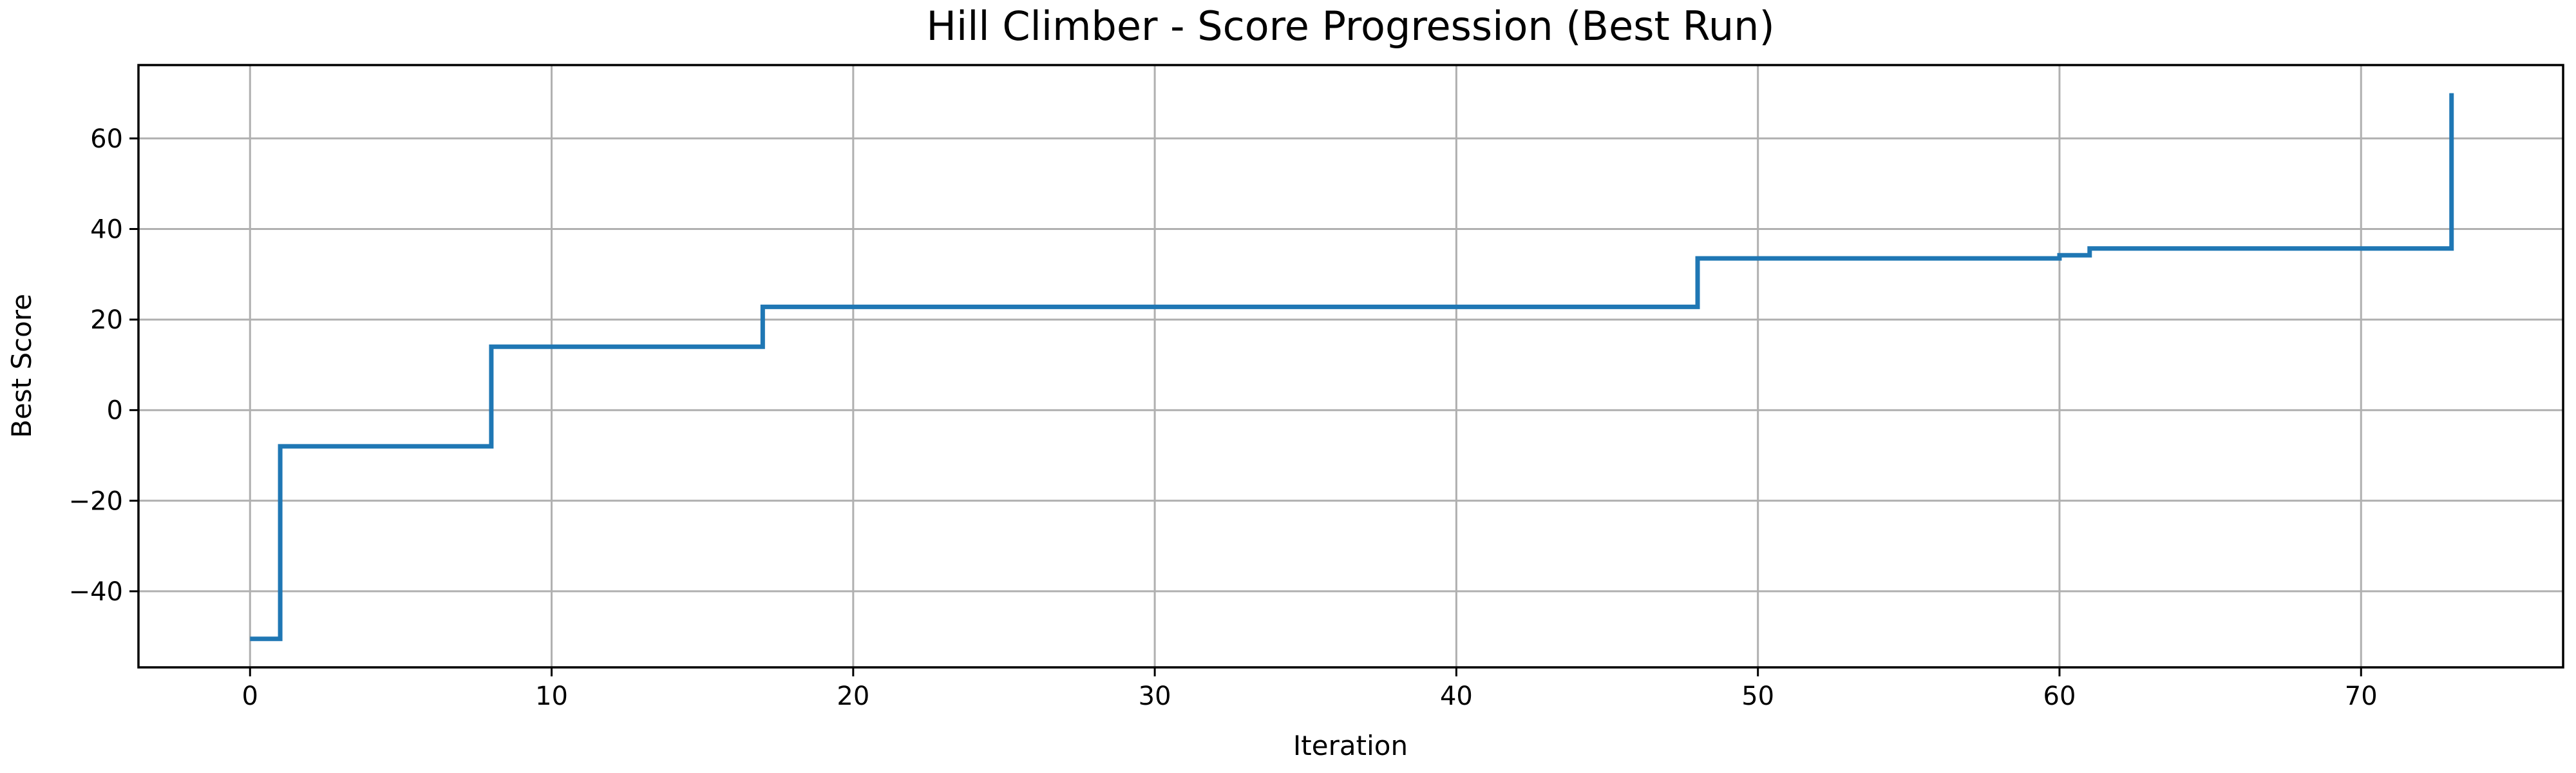  What do you see at coordinates (250, 696) in the screenshot?
I see `x-tick-label: 0` at bounding box center [250, 696].